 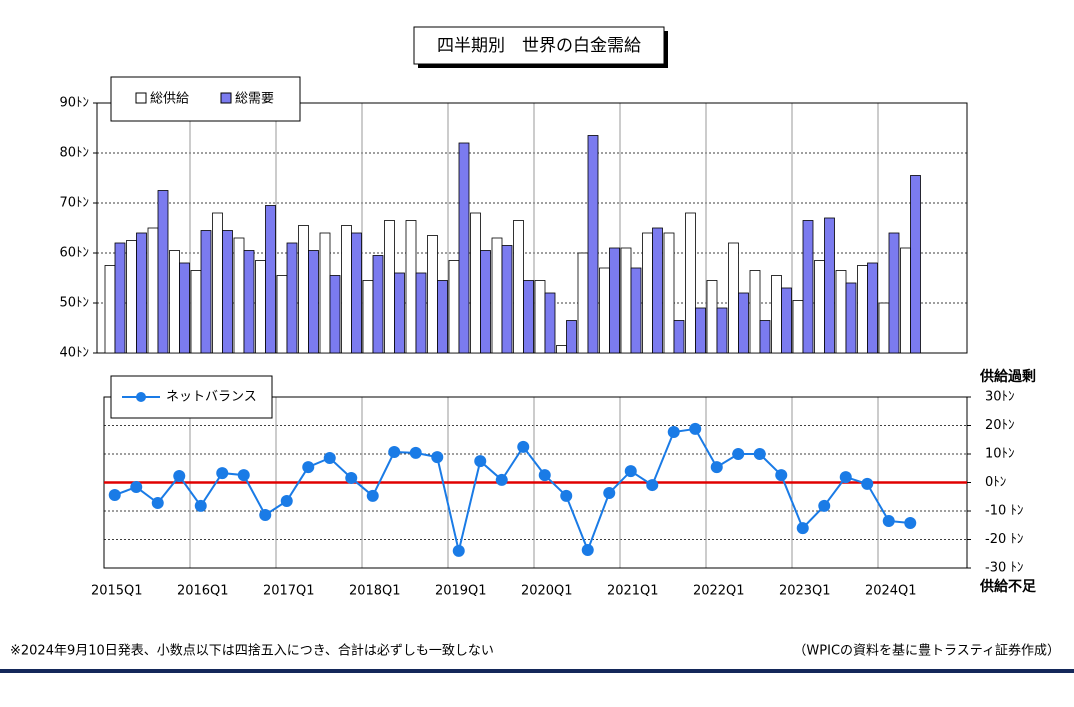 What do you see at coordinates (1000, 454) in the screenshot?
I see `y-tick-label: 10ﾄﾝ` at bounding box center [1000, 454].